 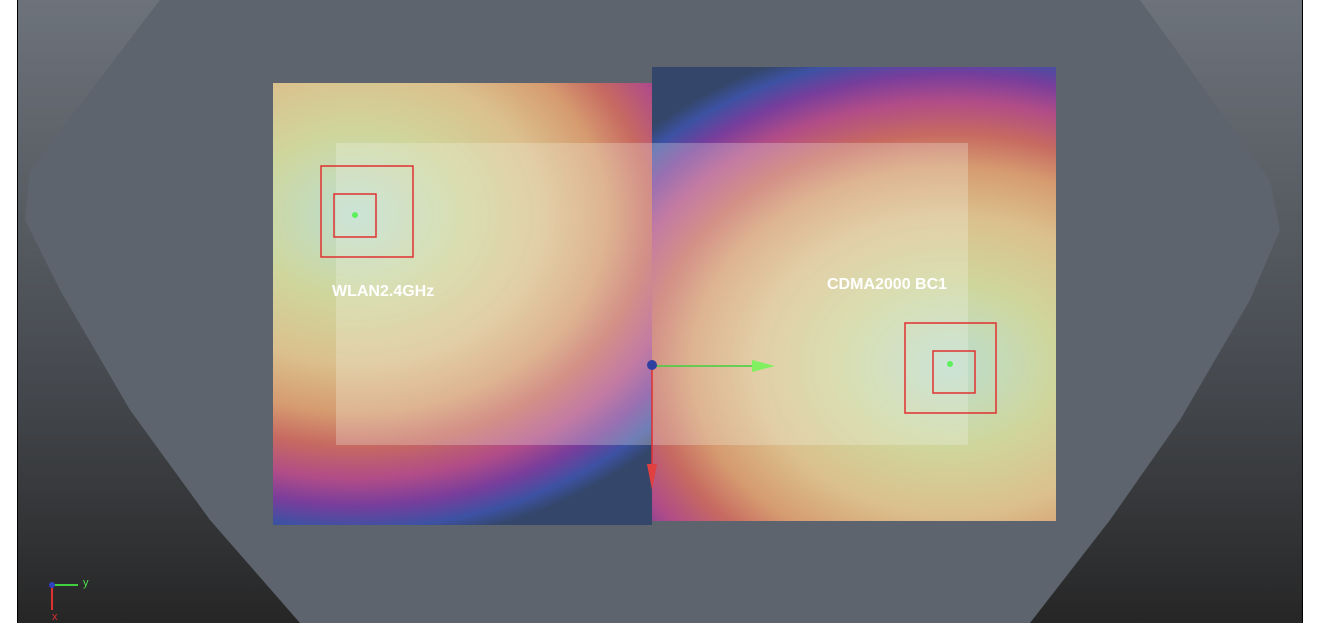 I want to click on region-label: WLAN2.4GHz, so click(x=383, y=291).